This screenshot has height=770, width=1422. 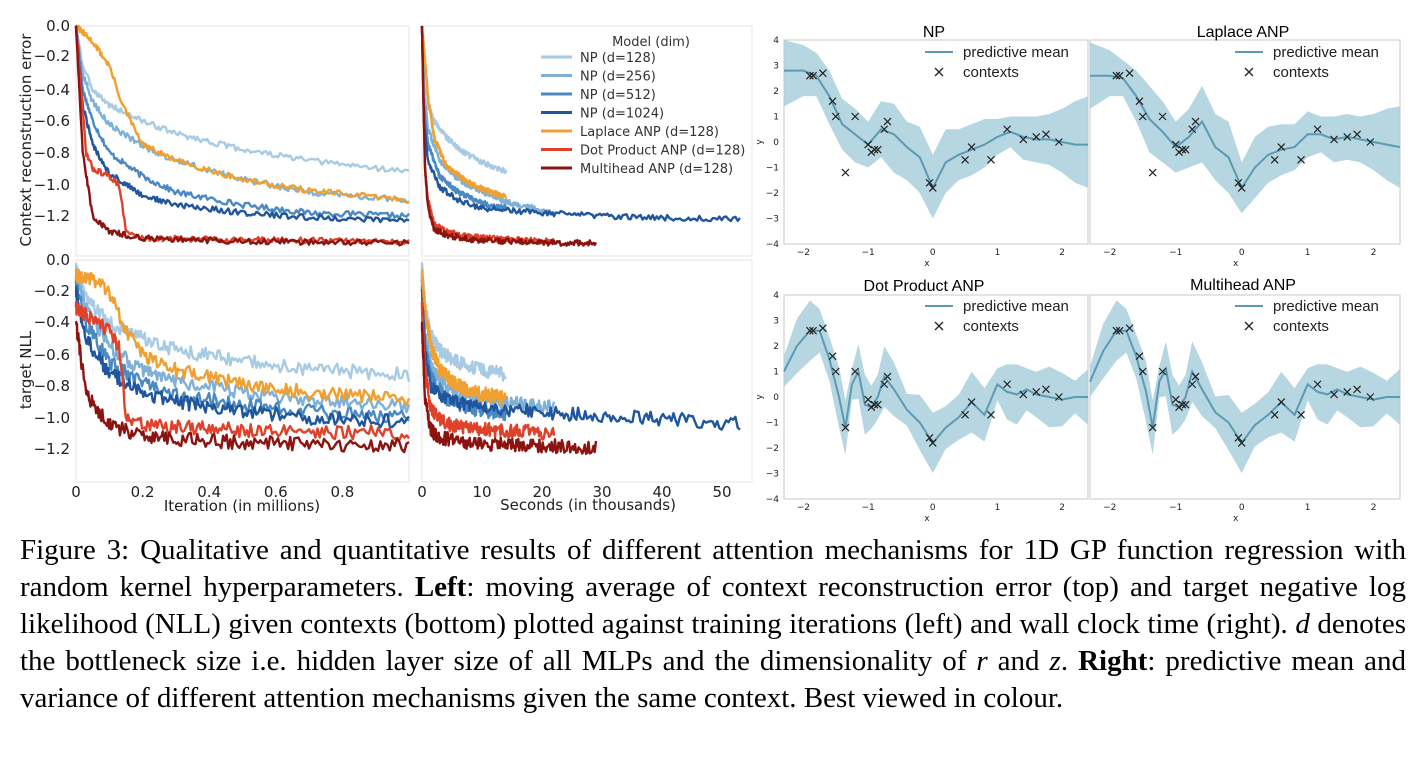 What do you see at coordinates (1018, 661) in the screenshot?
I see `caption-text-4: and` at bounding box center [1018, 661].